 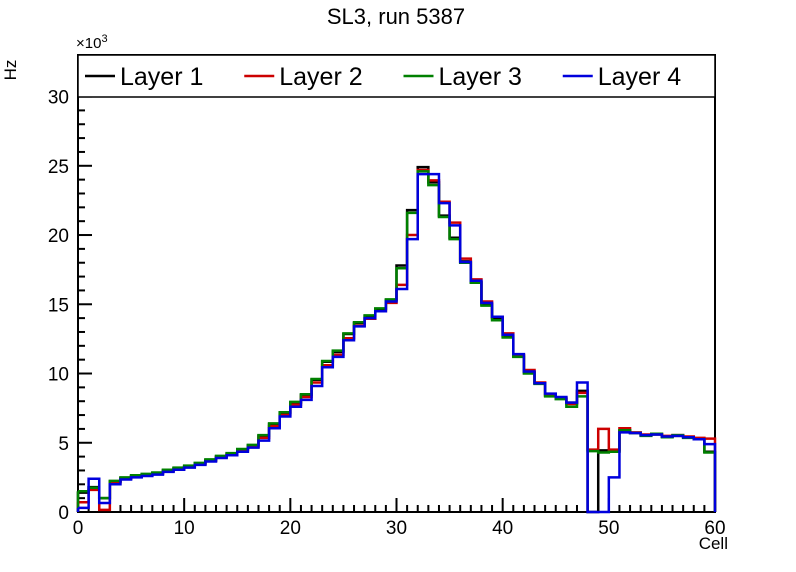 What do you see at coordinates (63, 513) in the screenshot?
I see `y-tick-label: 0` at bounding box center [63, 513].